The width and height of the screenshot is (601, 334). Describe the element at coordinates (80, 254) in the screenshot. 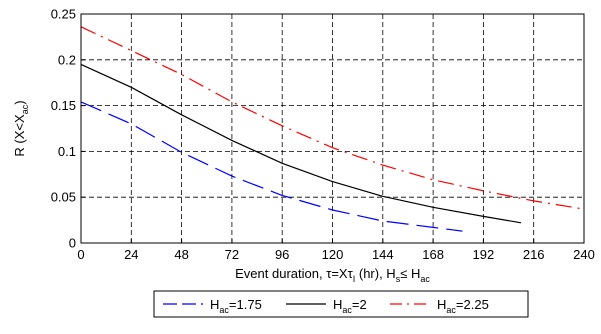

I see `x-tick-label: 0` at that location.